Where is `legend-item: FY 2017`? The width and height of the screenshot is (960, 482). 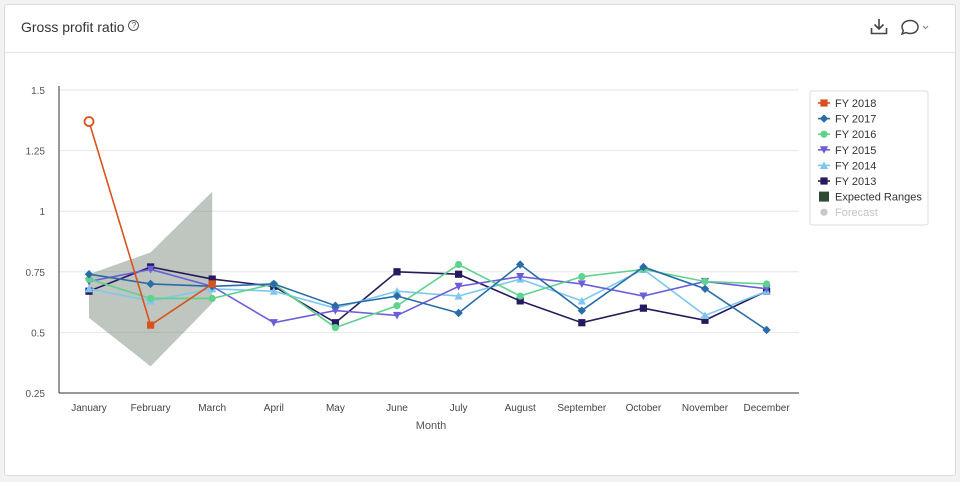
legend-item: FY 2017 is located at coordinates (847, 120).